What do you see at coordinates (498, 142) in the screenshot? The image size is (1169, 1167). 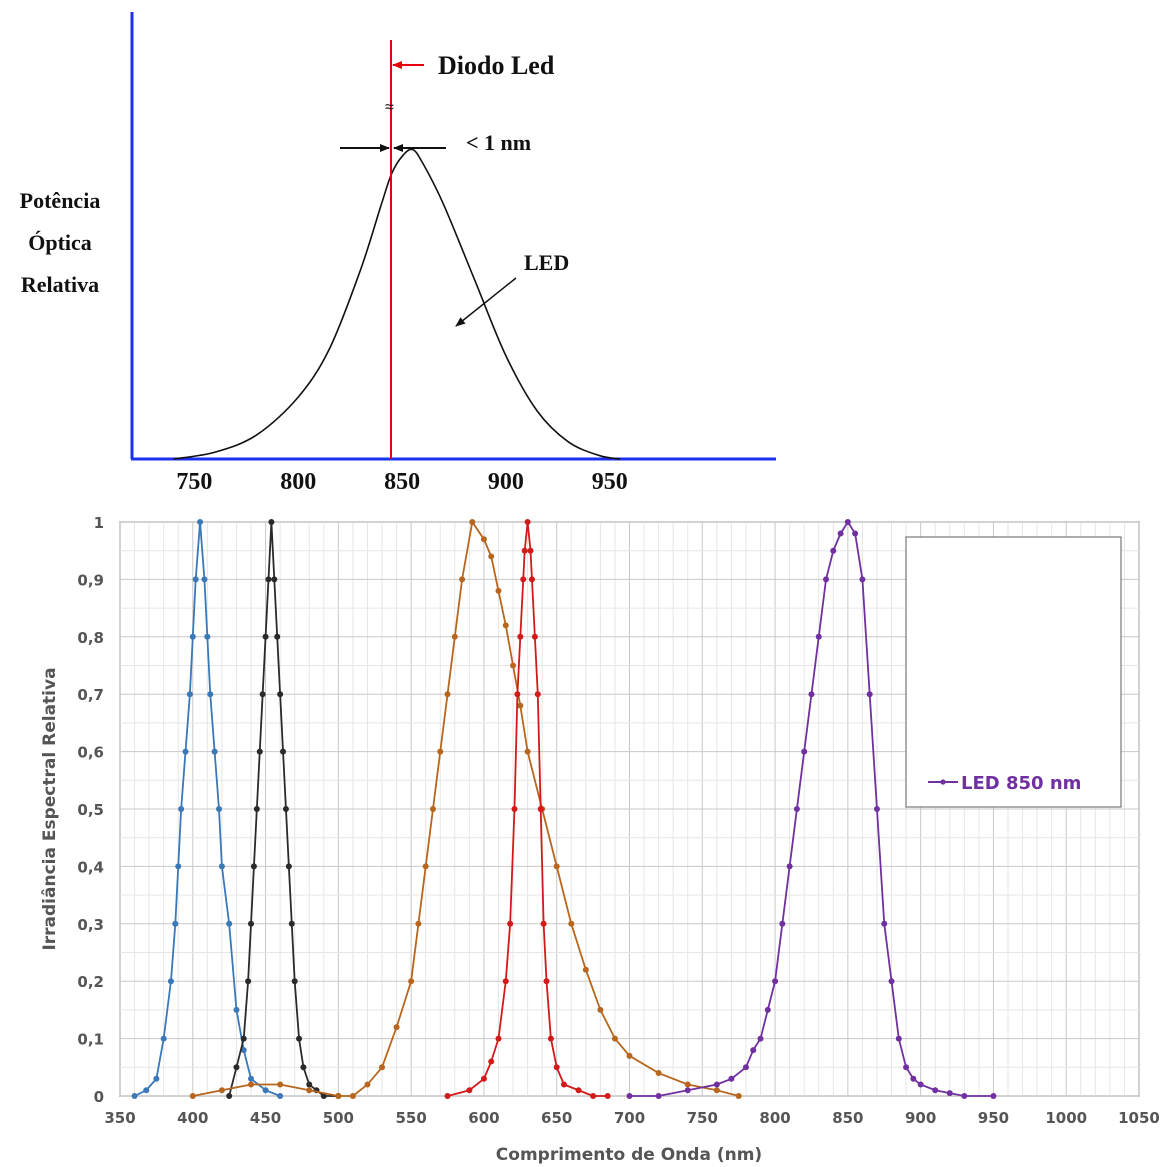 I see `linewidth-label: < 1 nm` at bounding box center [498, 142].